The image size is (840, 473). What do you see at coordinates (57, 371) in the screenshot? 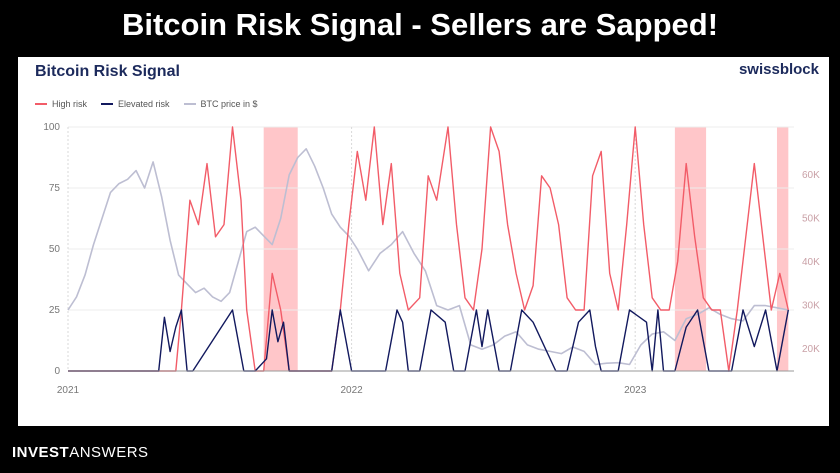
I see `y-left-tick-label: 0` at bounding box center [57, 371].